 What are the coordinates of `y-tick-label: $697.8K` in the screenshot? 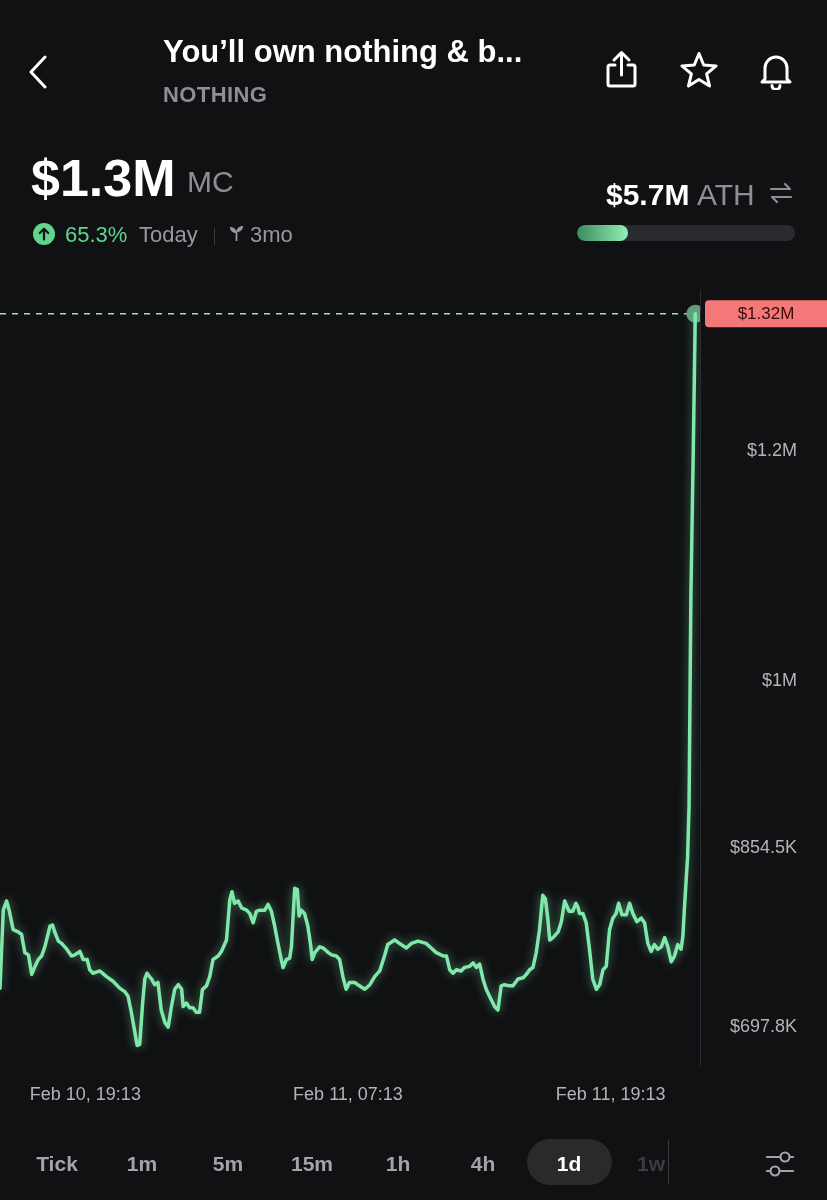 It's located at (763, 1026).